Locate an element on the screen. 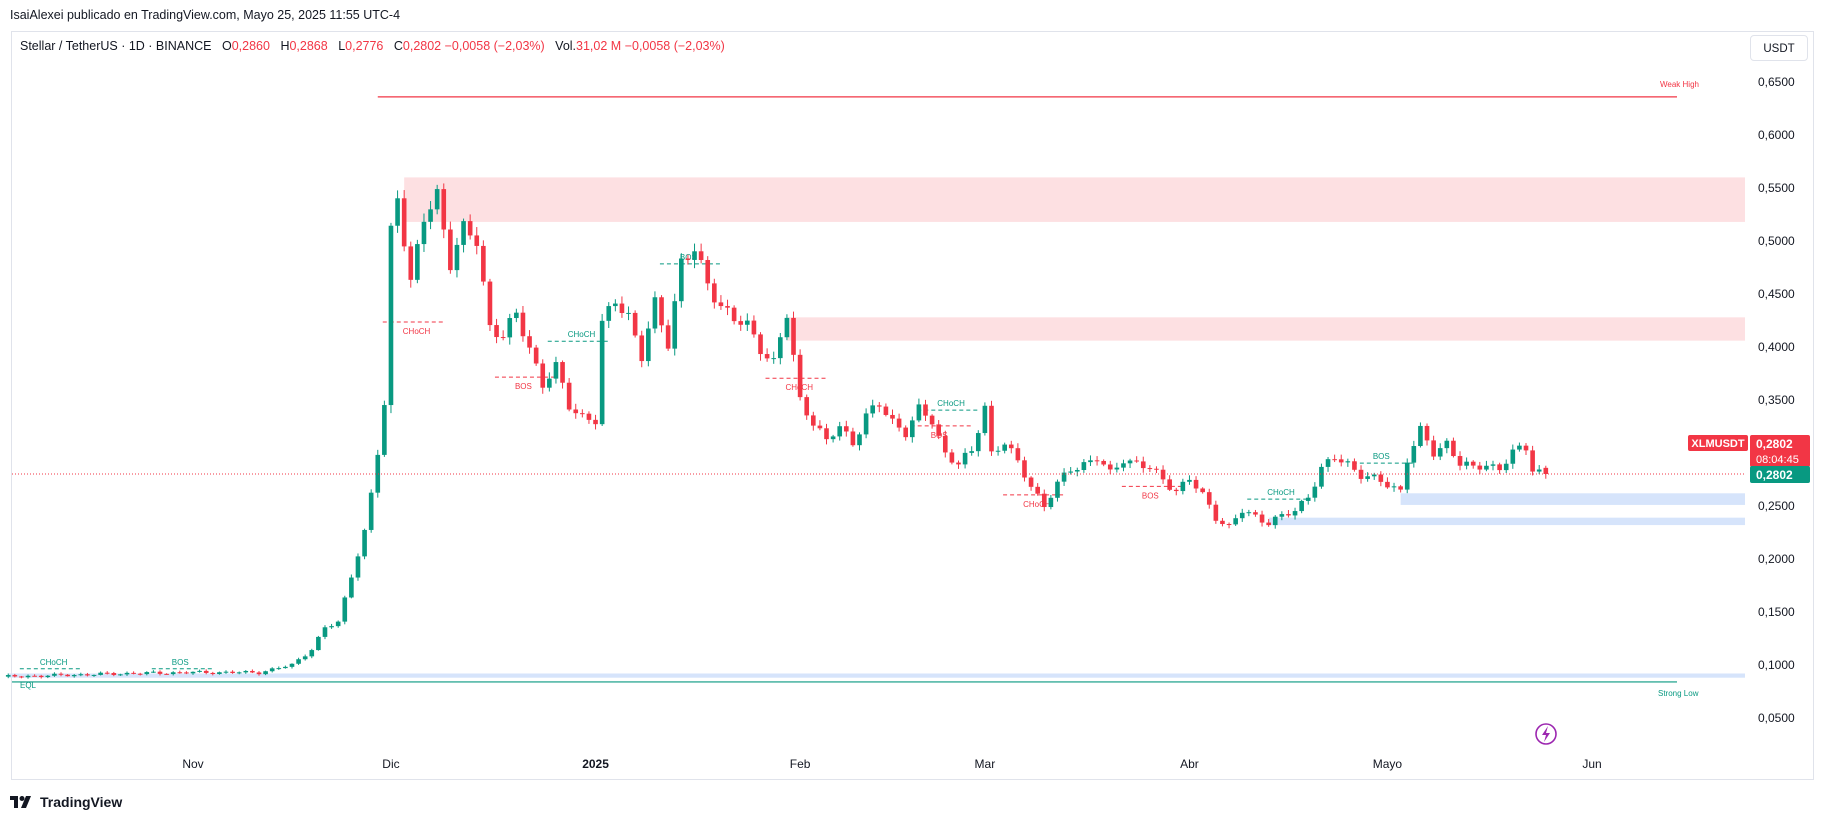  symbol-title: Stellar / TetherUS · 1D · BINANCE is located at coordinates (116, 46).